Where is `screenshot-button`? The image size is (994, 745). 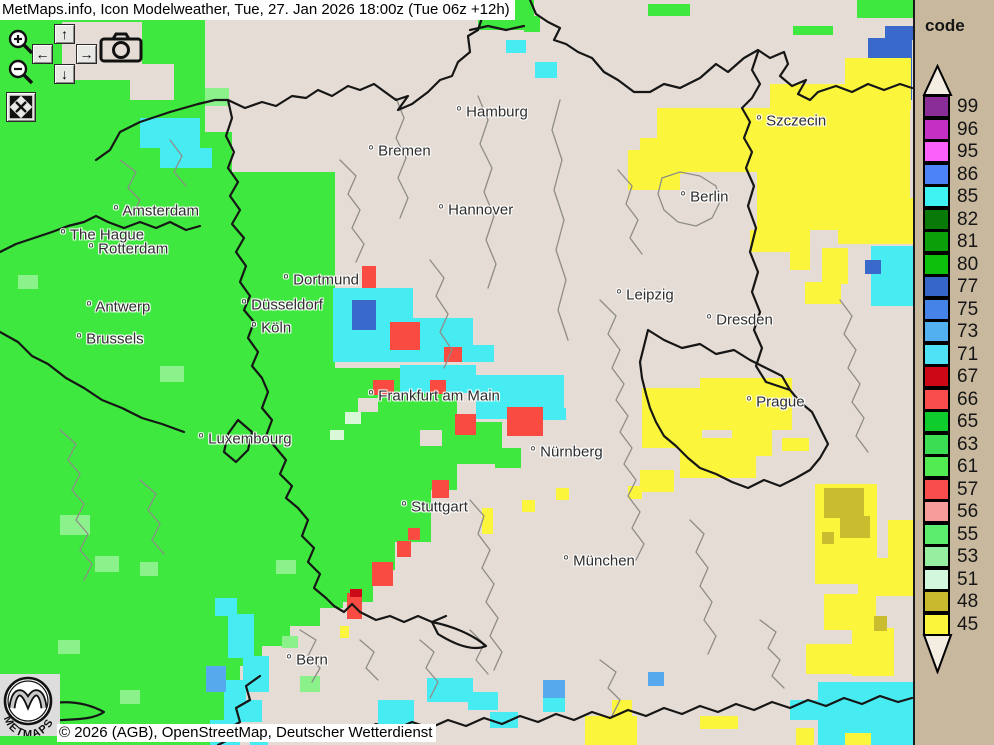 screenshot-button is located at coordinates (121, 47).